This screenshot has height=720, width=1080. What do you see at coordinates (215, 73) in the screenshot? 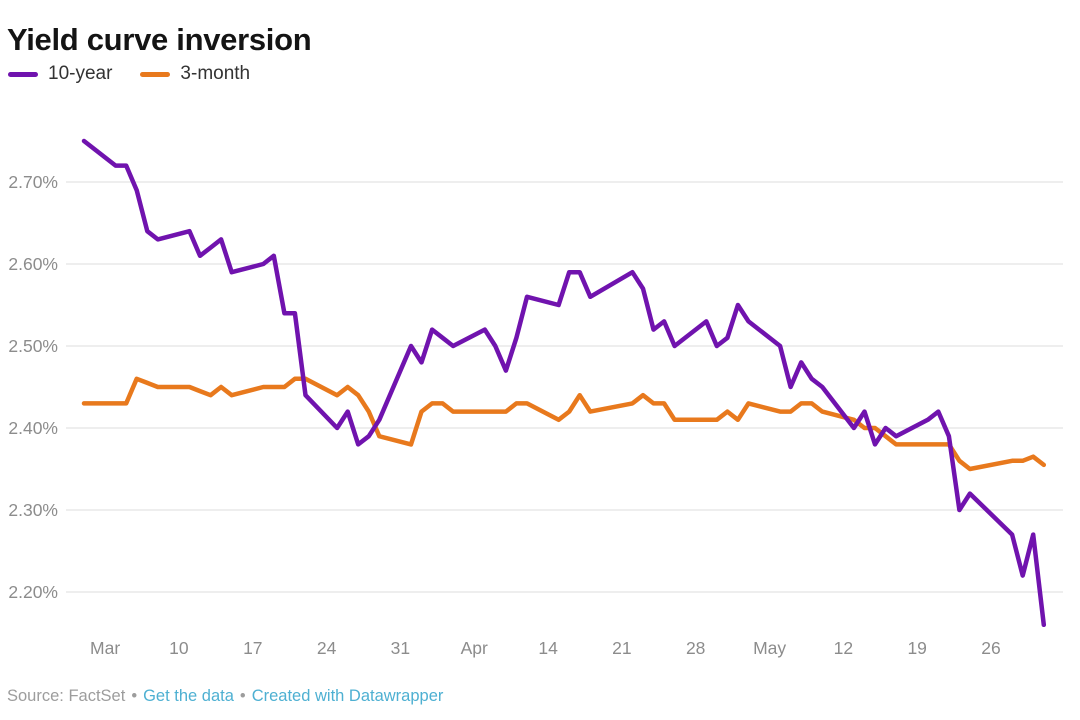
I see `legend-label-3-month: 3-month` at bounding box center [215, 73].